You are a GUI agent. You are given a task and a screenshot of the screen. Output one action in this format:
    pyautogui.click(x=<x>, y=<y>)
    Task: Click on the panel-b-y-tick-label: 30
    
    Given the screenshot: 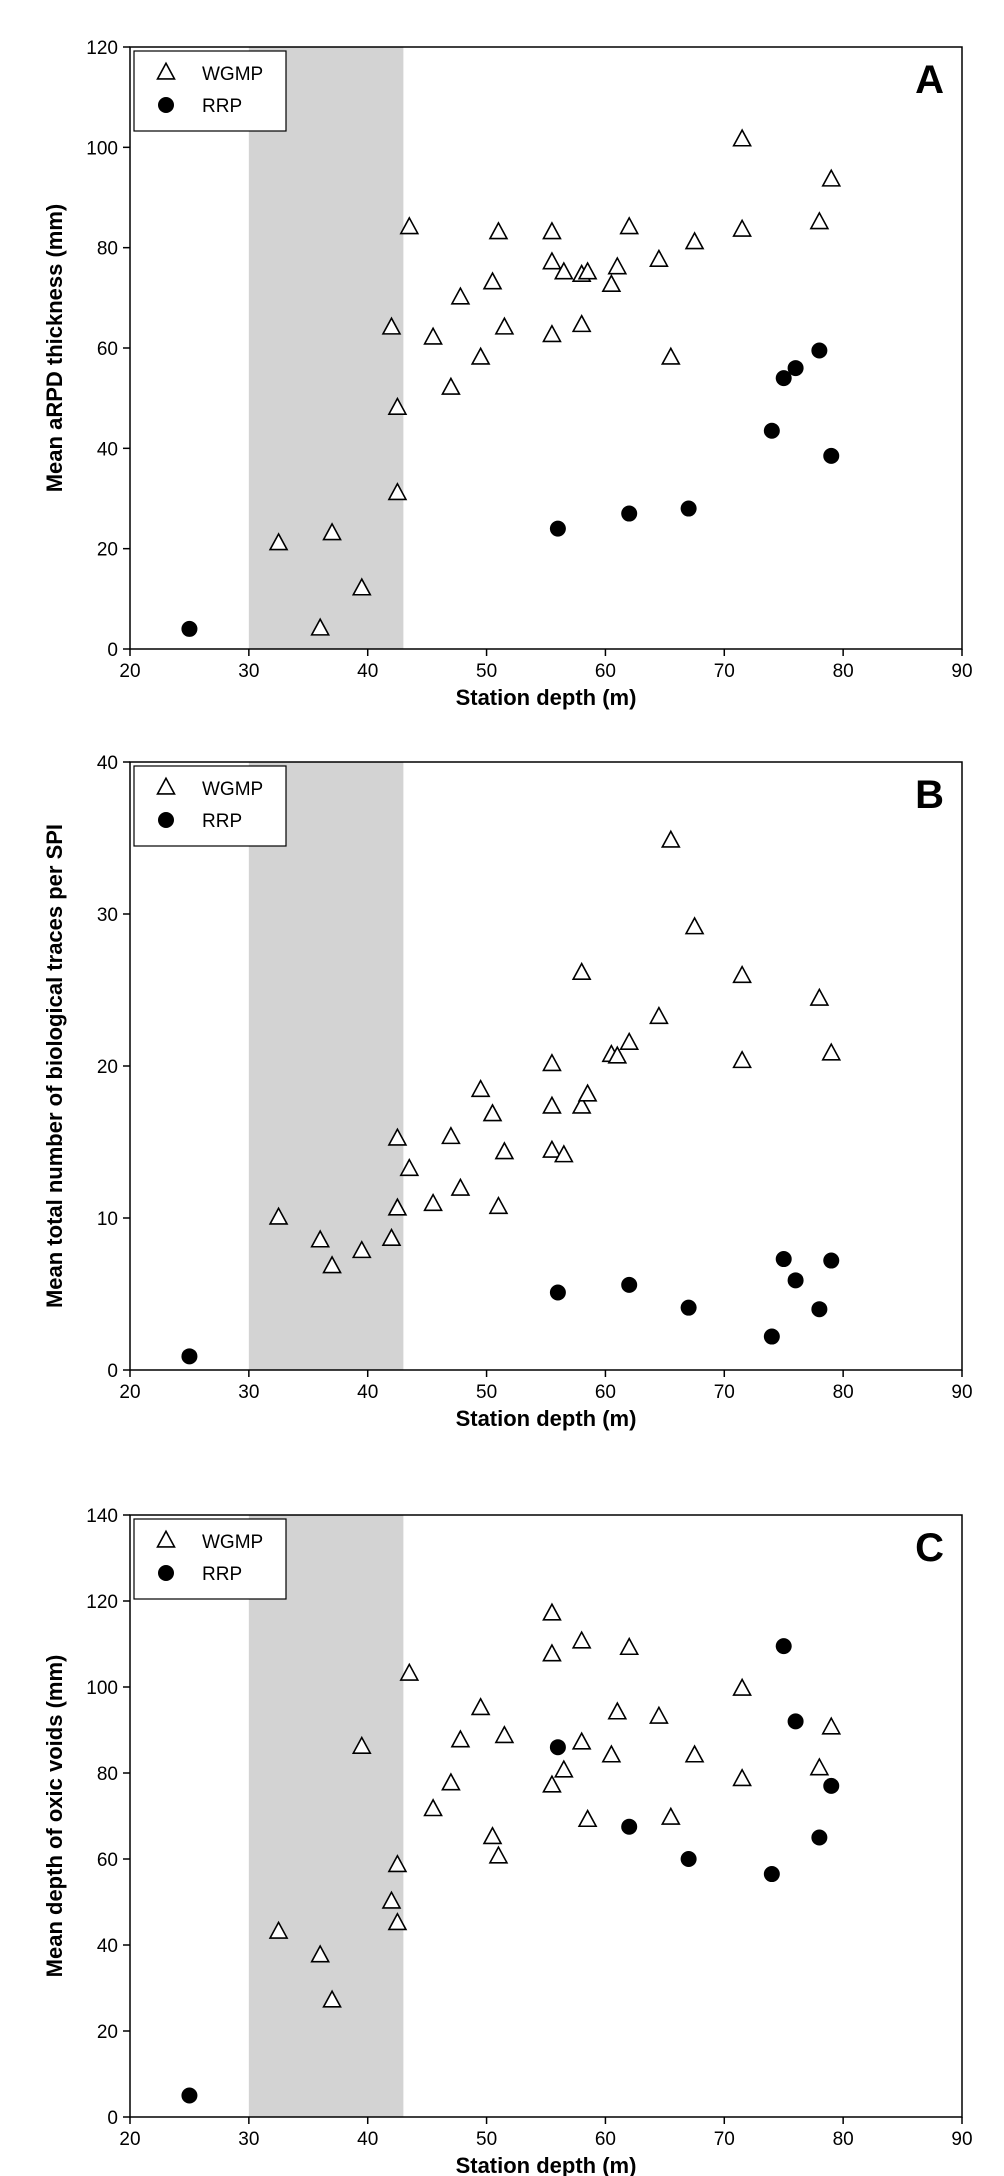 What is the action you would take?
    pyautogui.click(x=107, y=915)
    